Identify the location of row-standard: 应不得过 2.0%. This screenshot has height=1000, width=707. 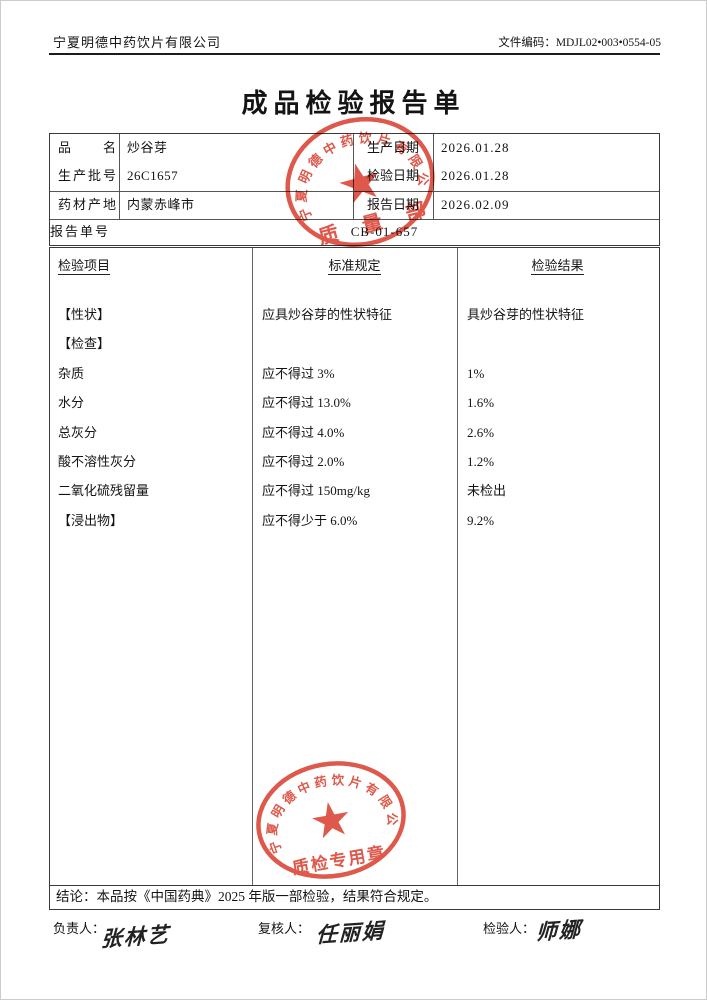
(303, 461).